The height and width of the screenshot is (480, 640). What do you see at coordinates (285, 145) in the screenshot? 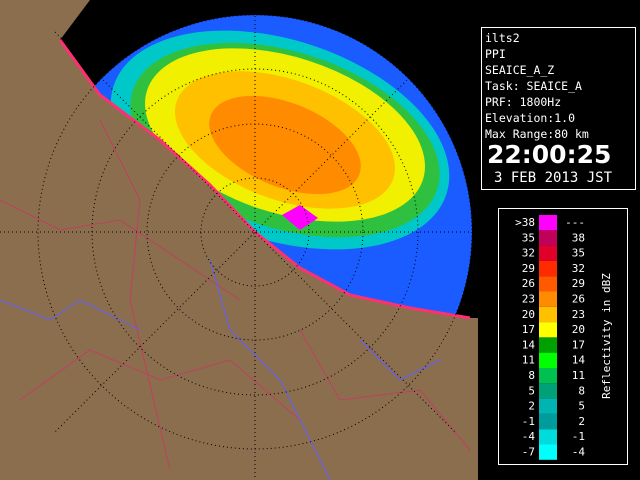
I see `echo-orange` at bounding box center [285, 145].